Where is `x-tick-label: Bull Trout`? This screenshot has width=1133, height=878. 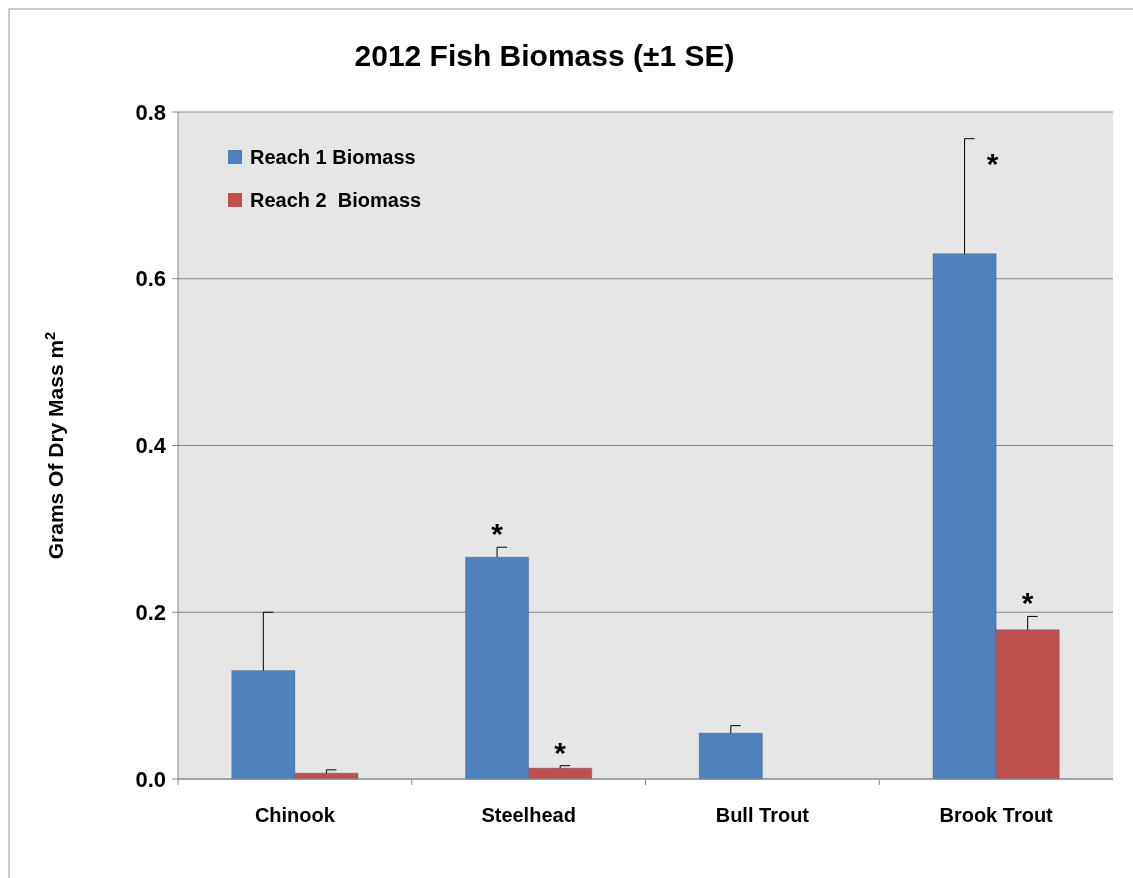
x-tick-label: Bull Trout is located at coordinates (762, 815).